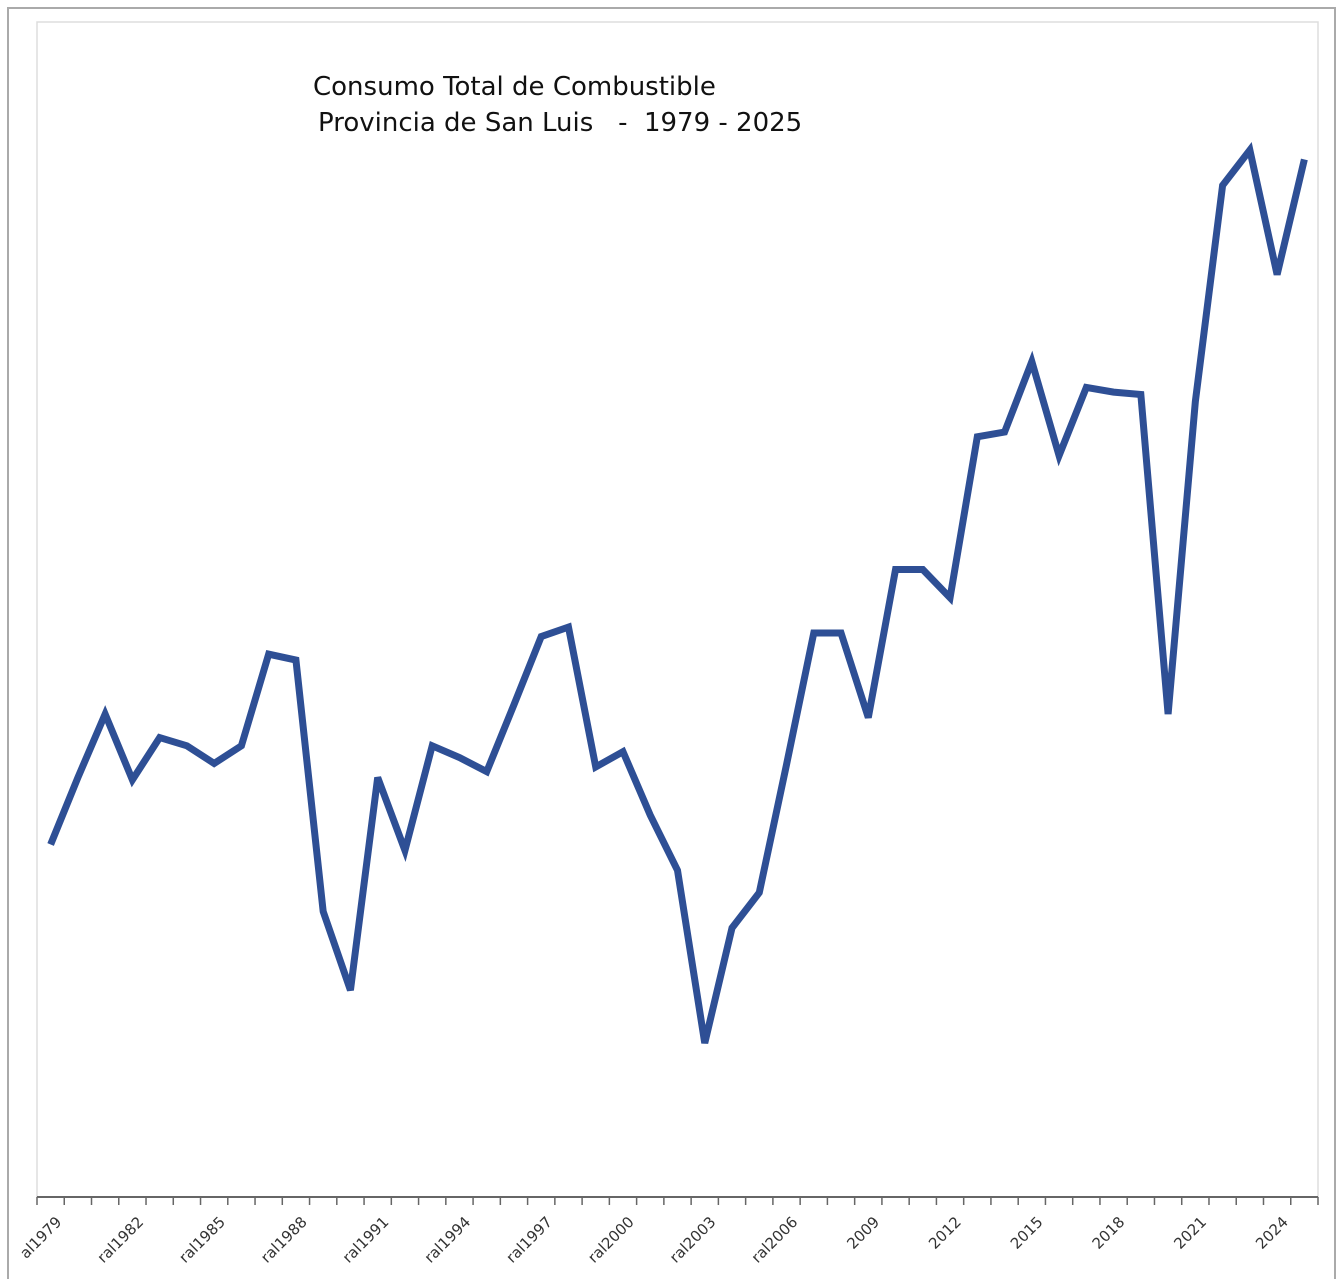 The width and height of the screenshot is (1343, 1279). What do you see at coordinates (560, 123) in the screenshot?
I see `chart-subtitle: Provincia de San Luis - 1979 - 2025` at bounding box center [560, 123].